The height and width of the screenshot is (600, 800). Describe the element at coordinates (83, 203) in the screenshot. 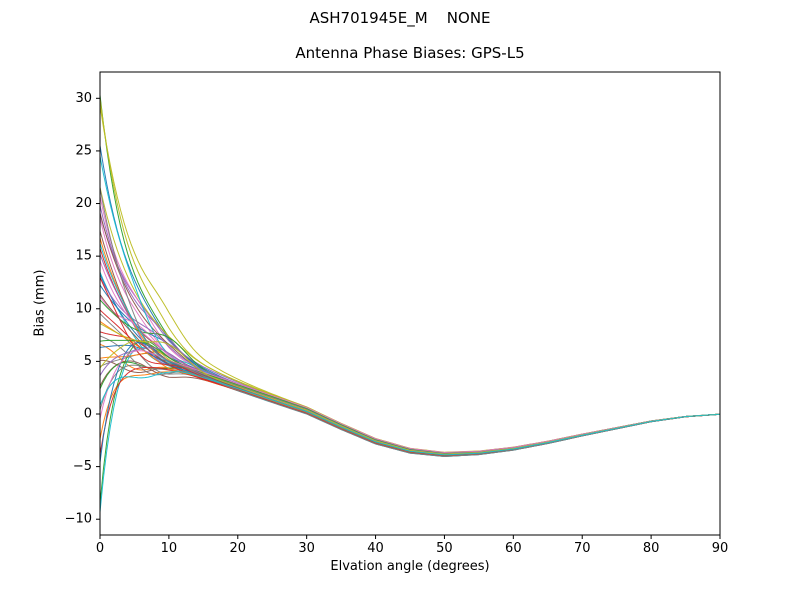

I see `y-tick-label: 20` at that location.